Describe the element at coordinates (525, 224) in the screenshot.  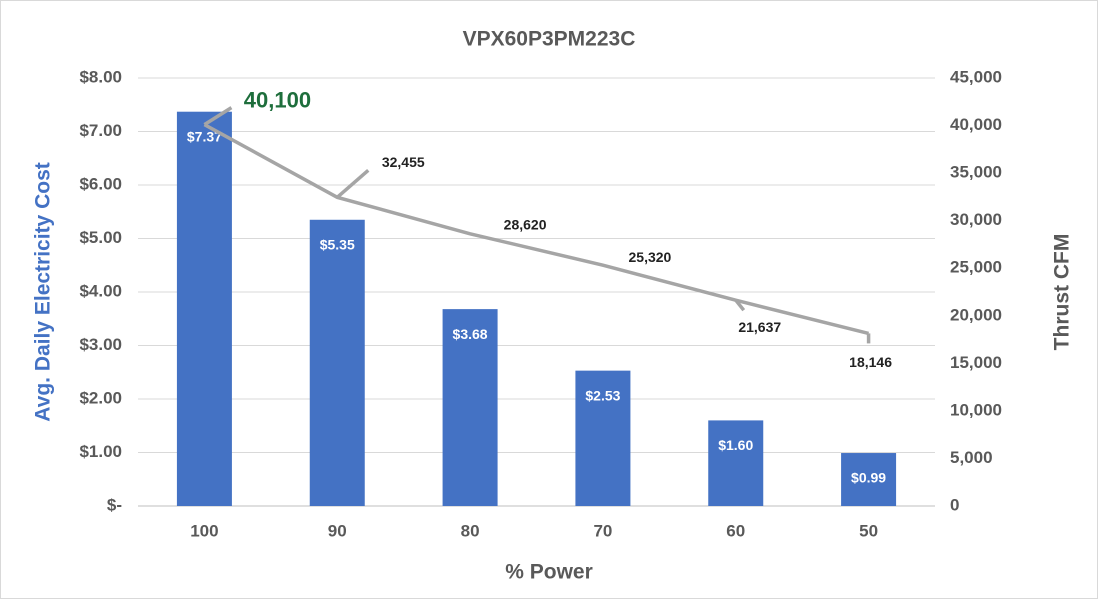
I see `line-value-label: 28,620` at that location.